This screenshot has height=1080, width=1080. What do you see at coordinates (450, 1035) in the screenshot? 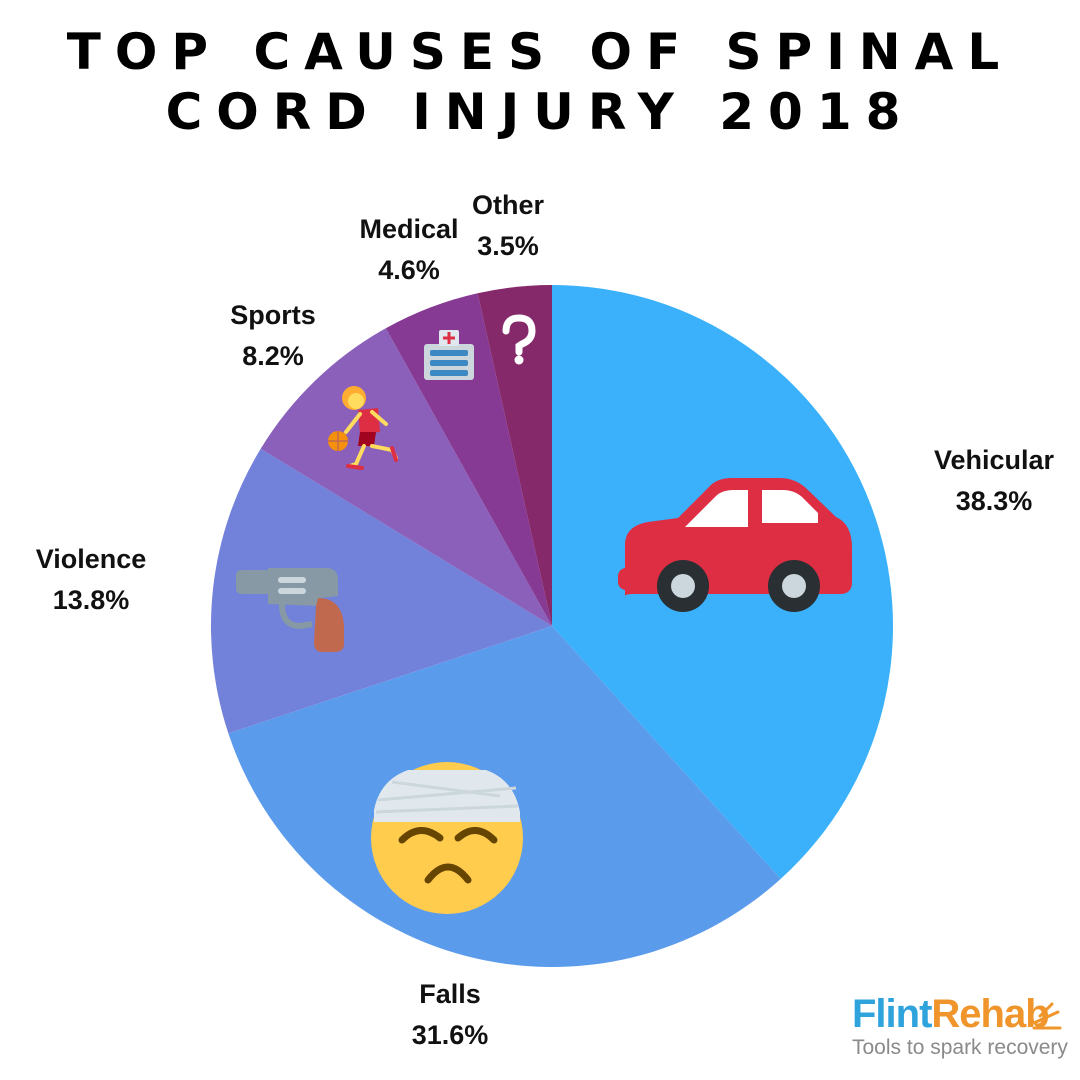
I see `slice-value-falls: 31.6%` at bounding box center [450, 1035].